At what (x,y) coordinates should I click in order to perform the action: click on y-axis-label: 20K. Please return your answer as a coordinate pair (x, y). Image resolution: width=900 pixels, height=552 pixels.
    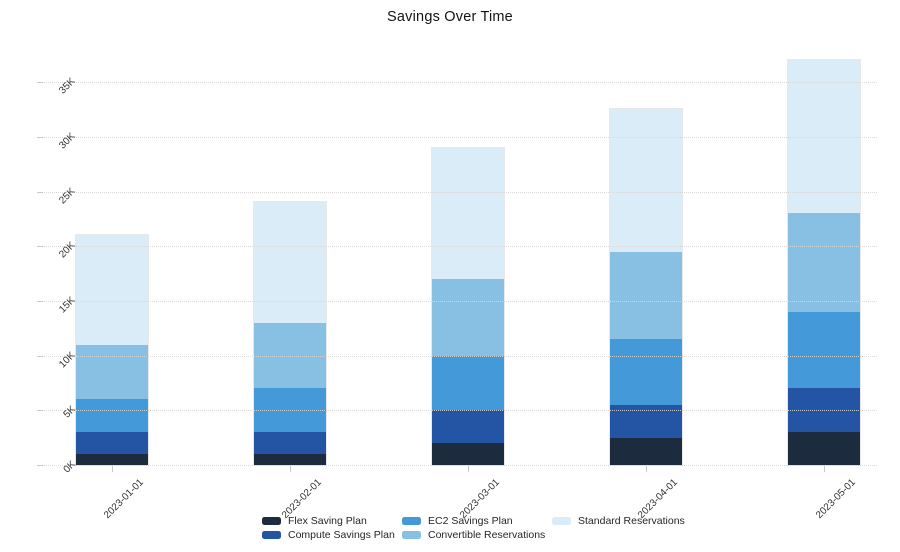
    Looking at the image, I should click on (67, 250).